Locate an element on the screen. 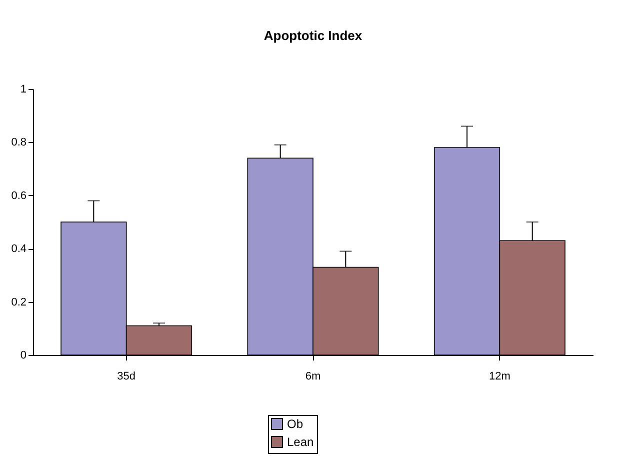 The height and width of the screenshot is (463, 617). y-tick-label: 0.4 is located at coordinates (18, 249).